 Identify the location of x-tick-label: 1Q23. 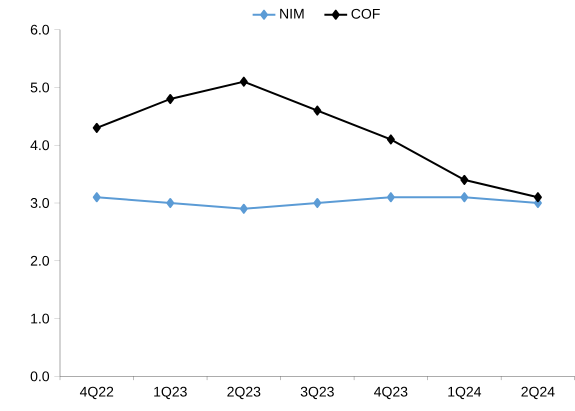
(170, 393).